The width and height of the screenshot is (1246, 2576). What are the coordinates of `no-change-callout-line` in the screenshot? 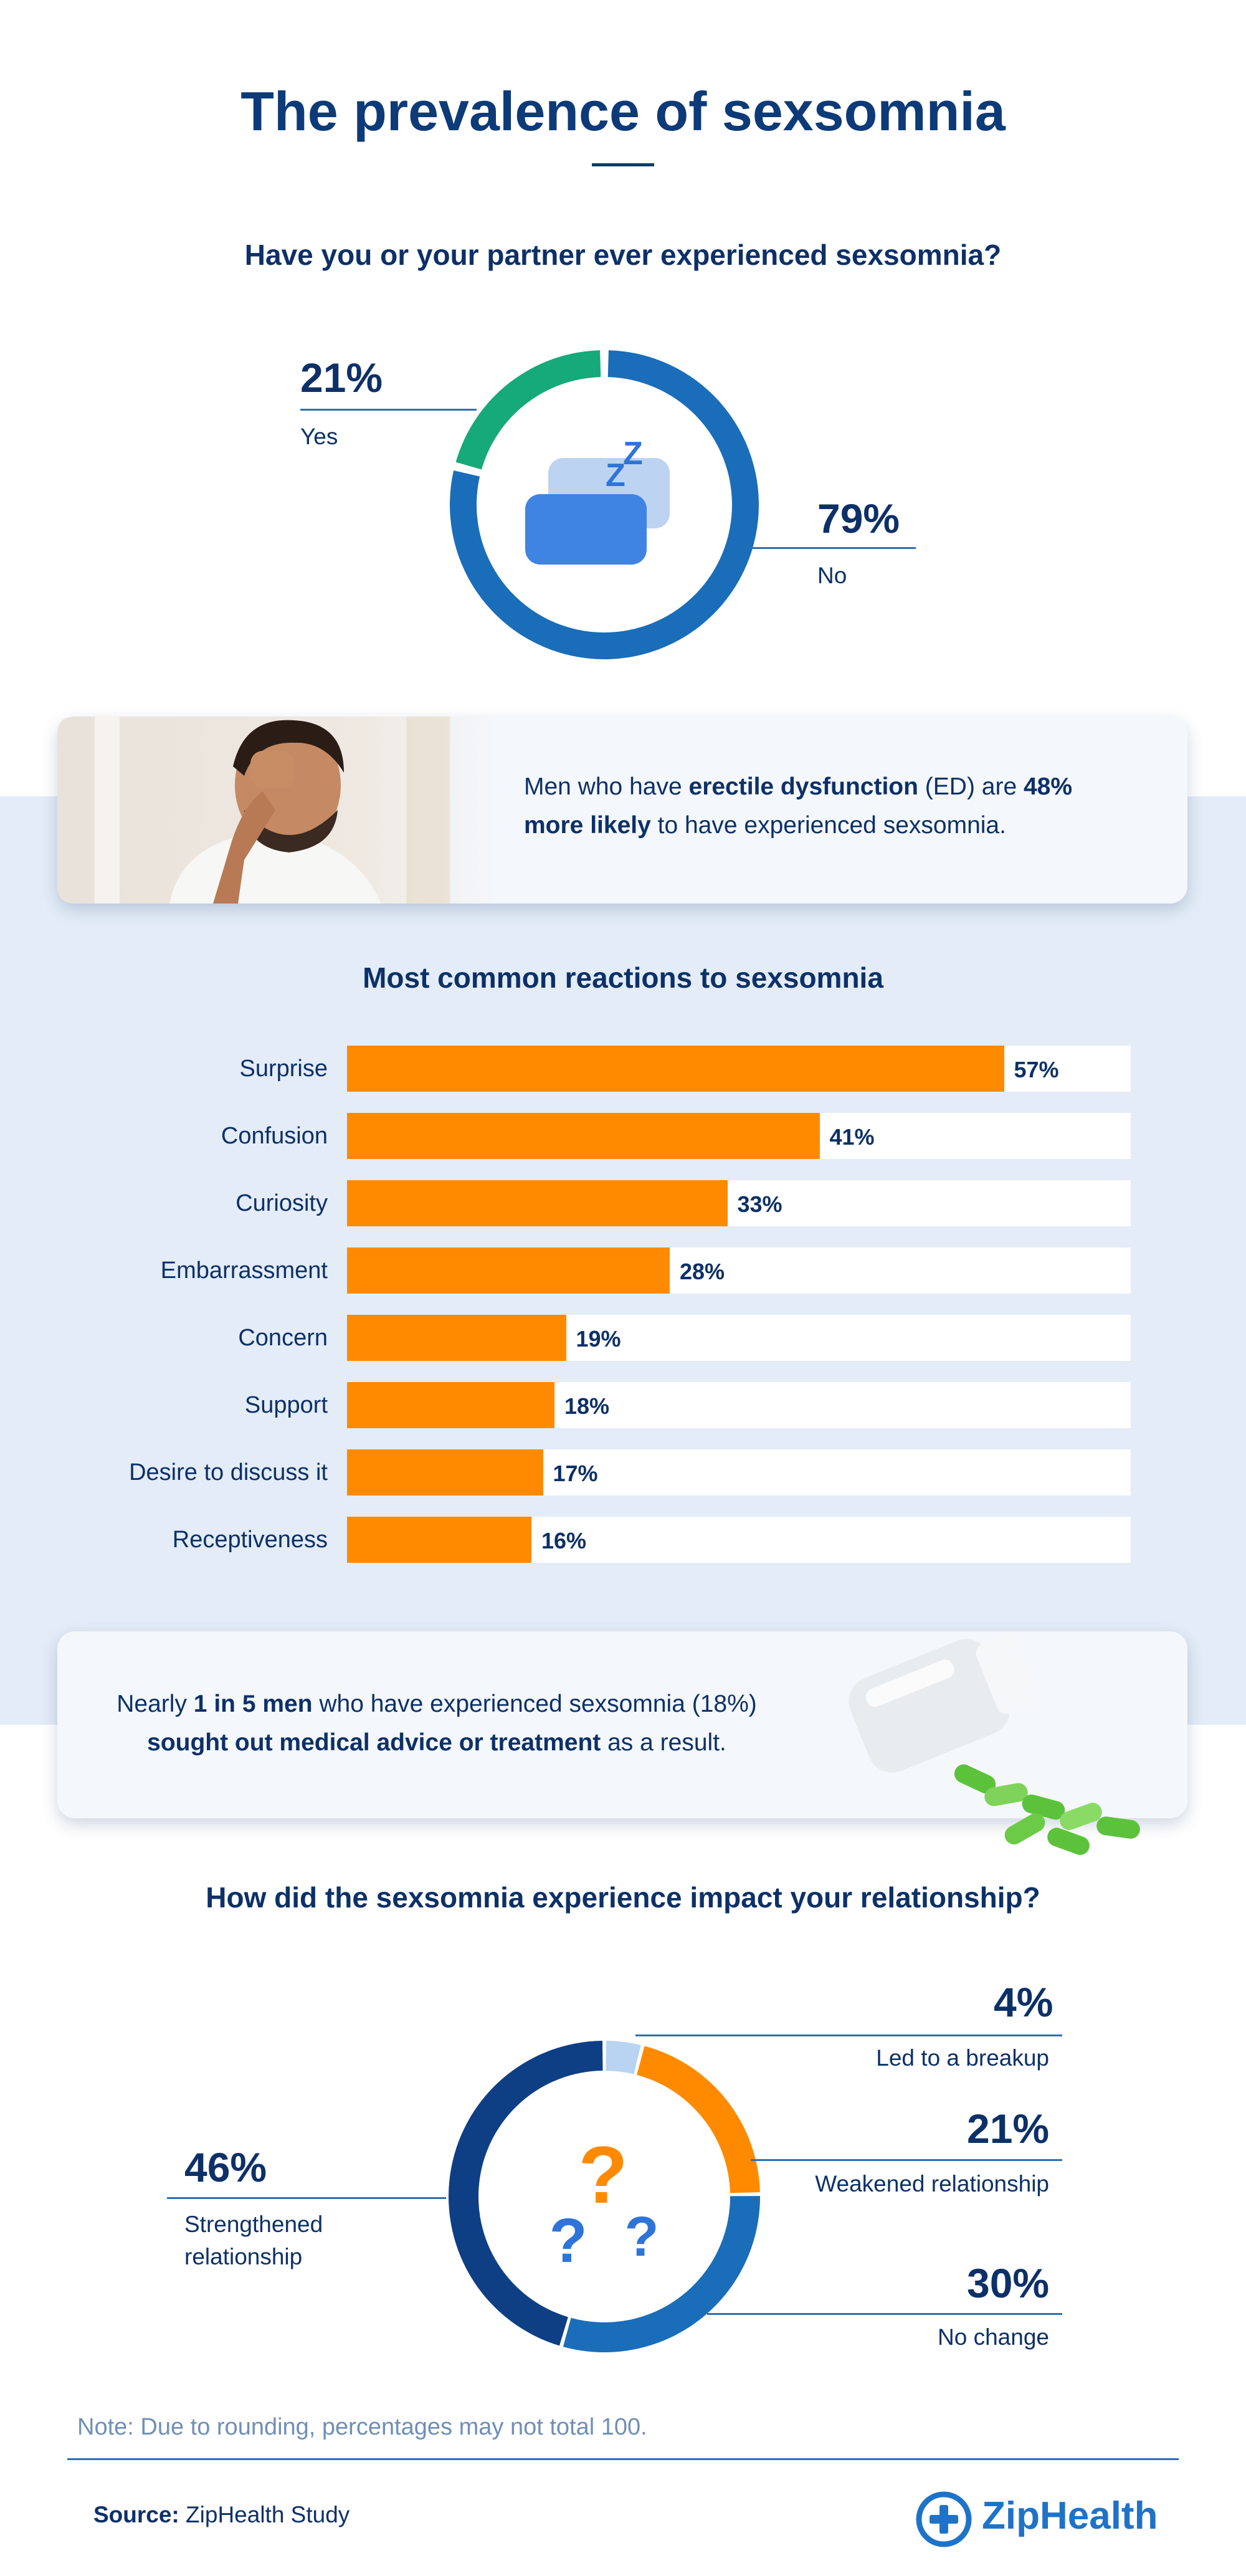 It's located at (885, 2314).